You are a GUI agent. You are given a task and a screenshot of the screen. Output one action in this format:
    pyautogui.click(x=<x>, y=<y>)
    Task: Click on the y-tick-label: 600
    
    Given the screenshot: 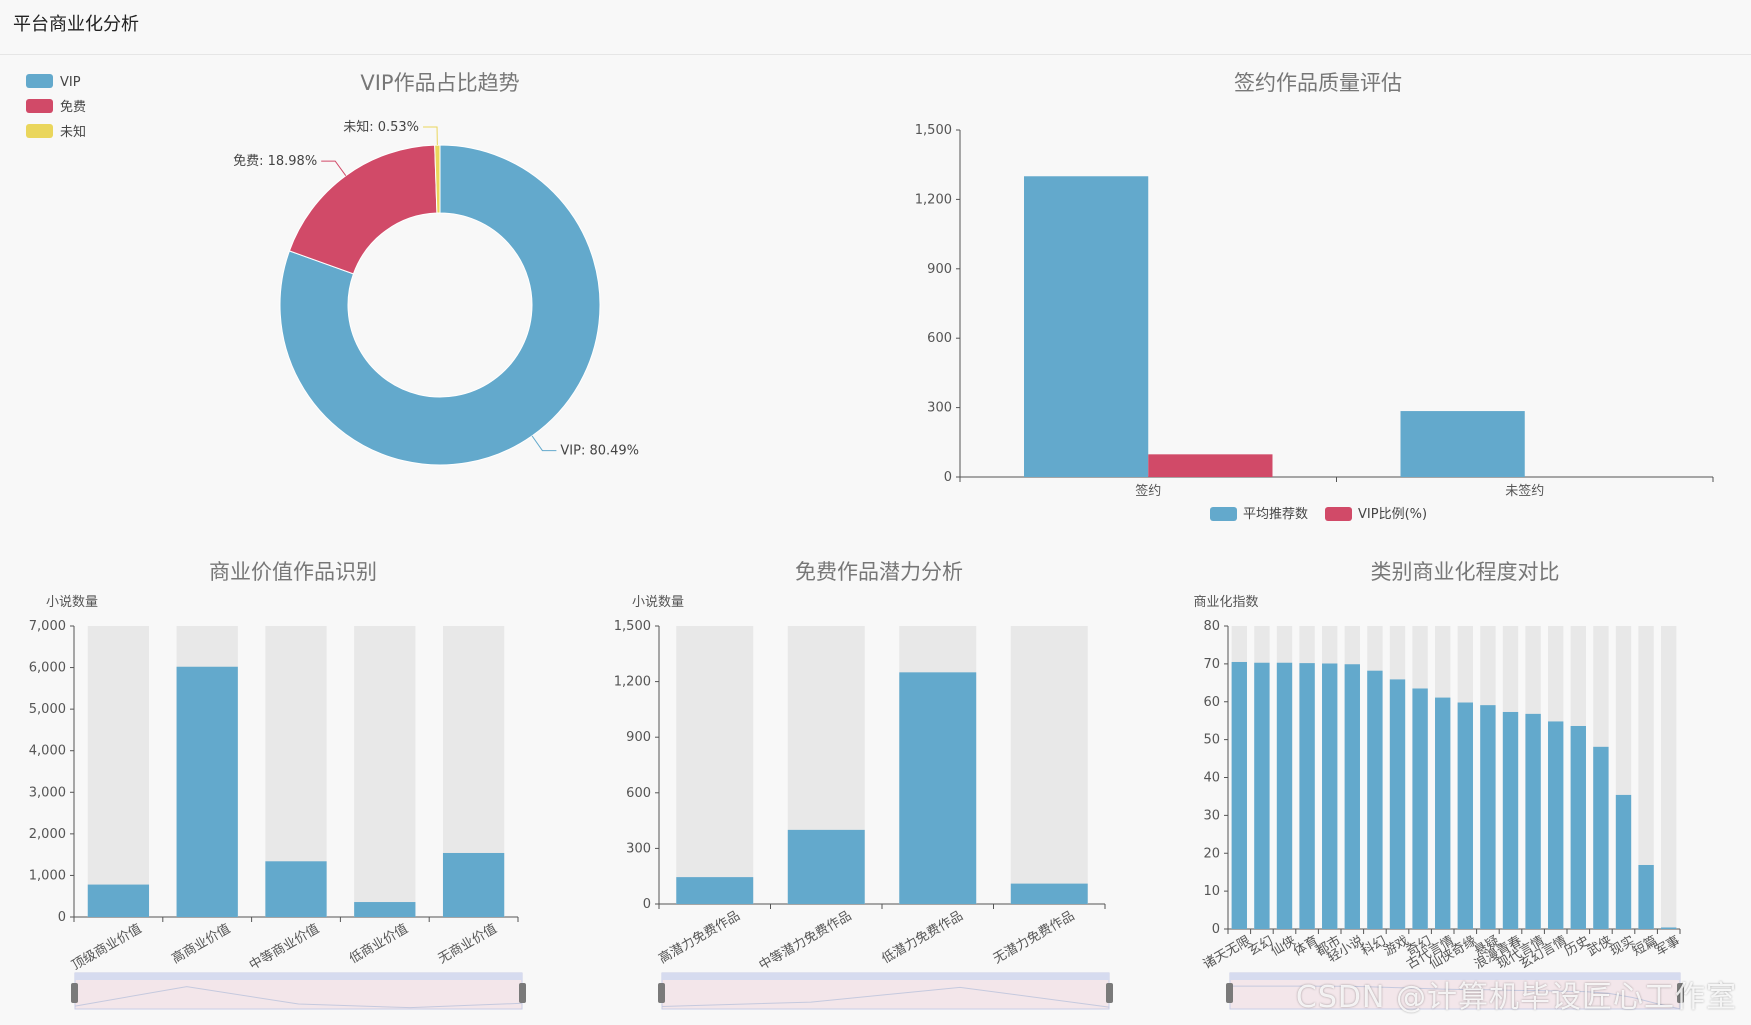 What is the action you would take?
    pyautogui.click(x=939, y=338)
    